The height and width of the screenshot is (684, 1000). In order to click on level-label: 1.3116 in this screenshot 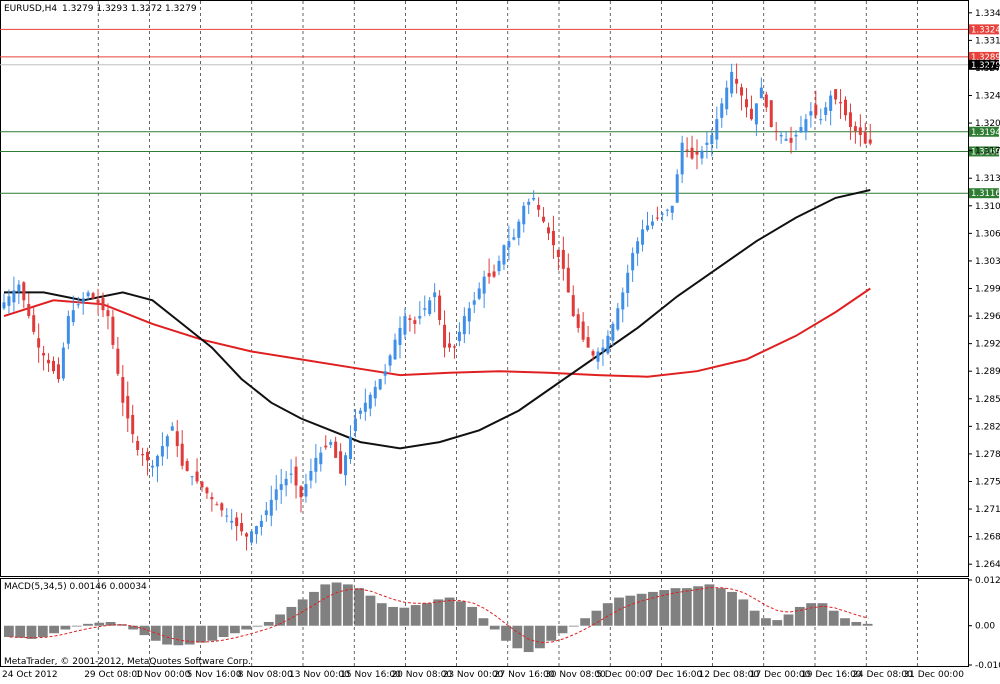, I will do `click(985, 194)`.